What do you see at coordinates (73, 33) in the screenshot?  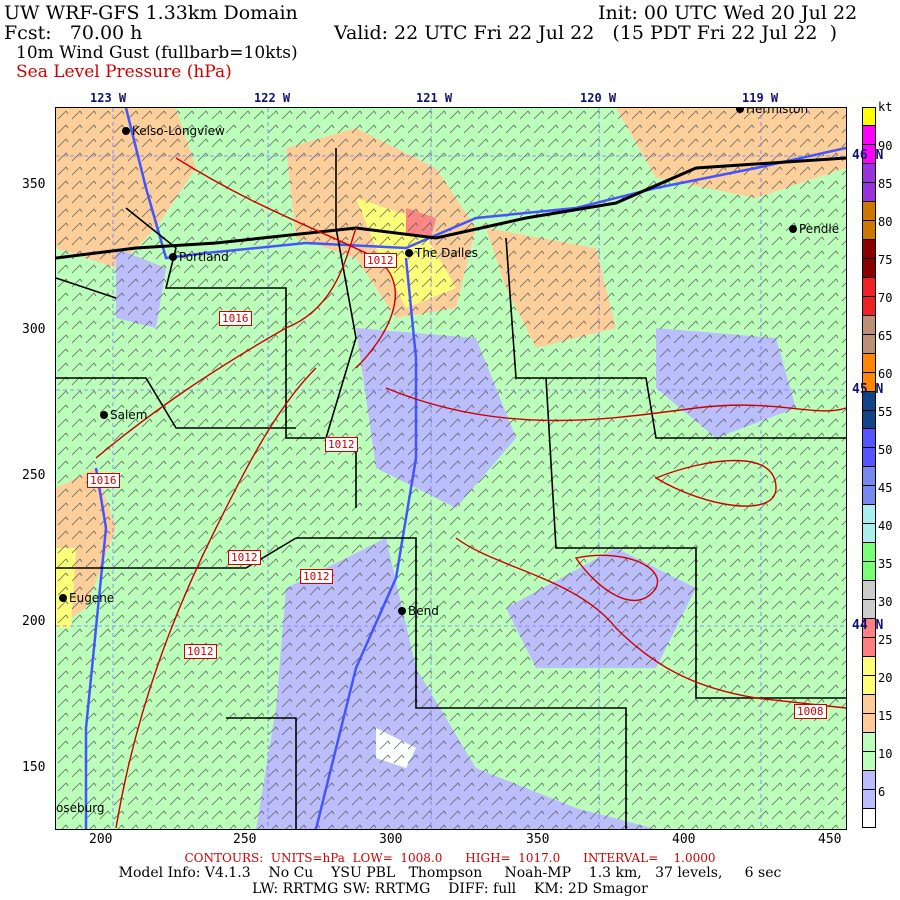 I see `forecast-hour: Fcst: 70.00 h` at bounding box center [73, 33].